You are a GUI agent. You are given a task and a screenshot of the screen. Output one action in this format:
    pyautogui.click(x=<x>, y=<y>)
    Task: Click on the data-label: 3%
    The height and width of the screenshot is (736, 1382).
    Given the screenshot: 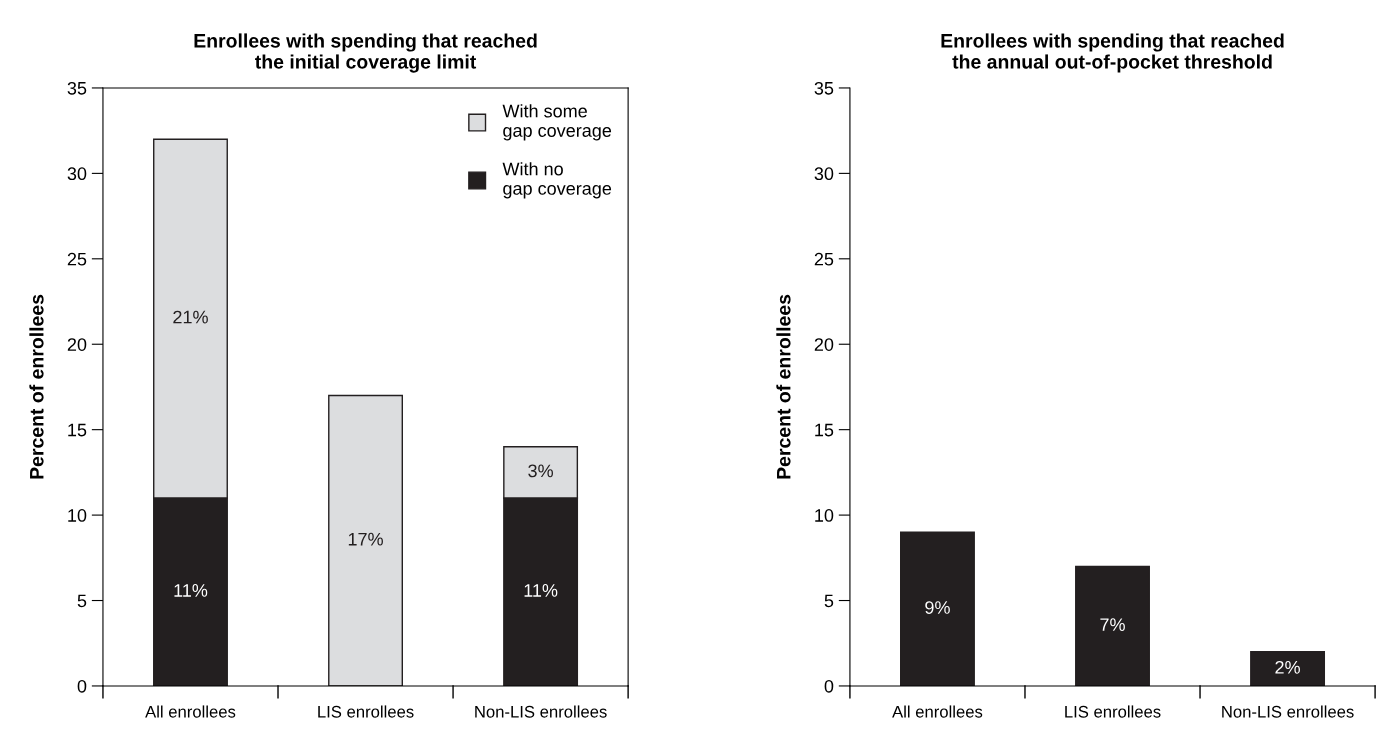 What is the action you would take?
    pyautogui.click(x=540, y=471)
    